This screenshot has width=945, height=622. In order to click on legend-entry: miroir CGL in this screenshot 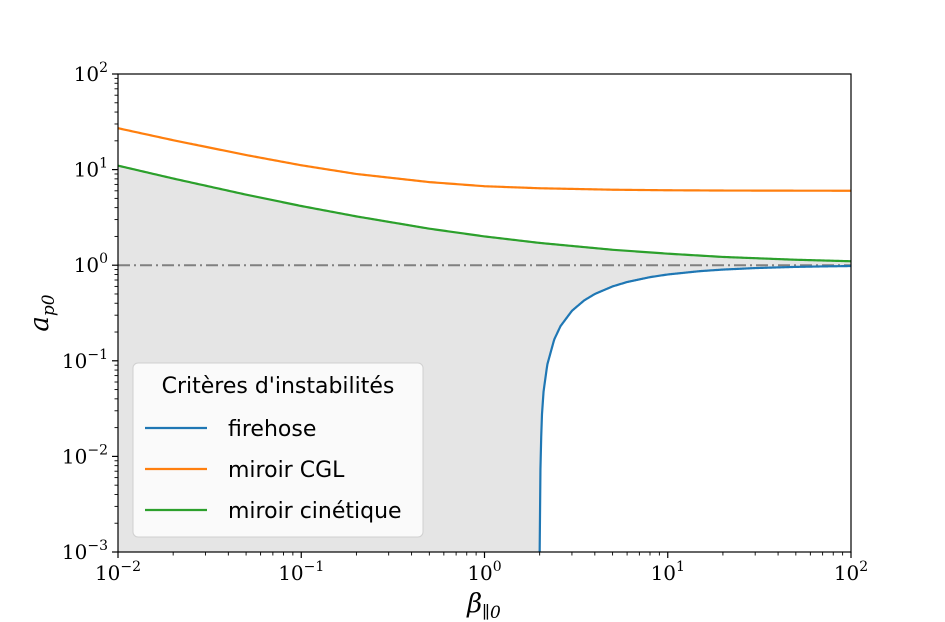, I will do `click(245, 470)`.